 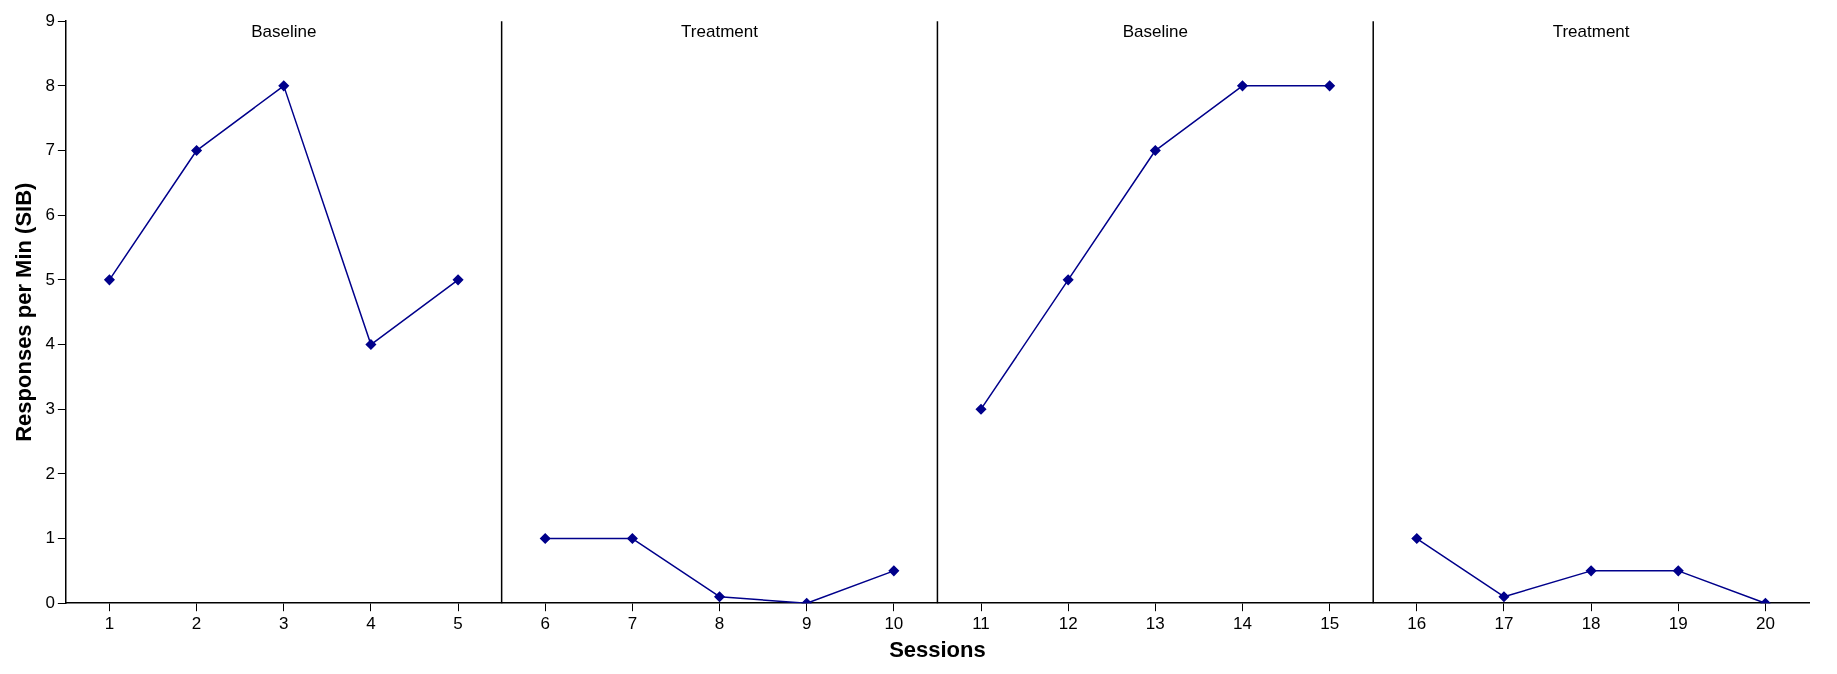 I want to click on x-tick-label: 18, so click(x=1591, y=624).